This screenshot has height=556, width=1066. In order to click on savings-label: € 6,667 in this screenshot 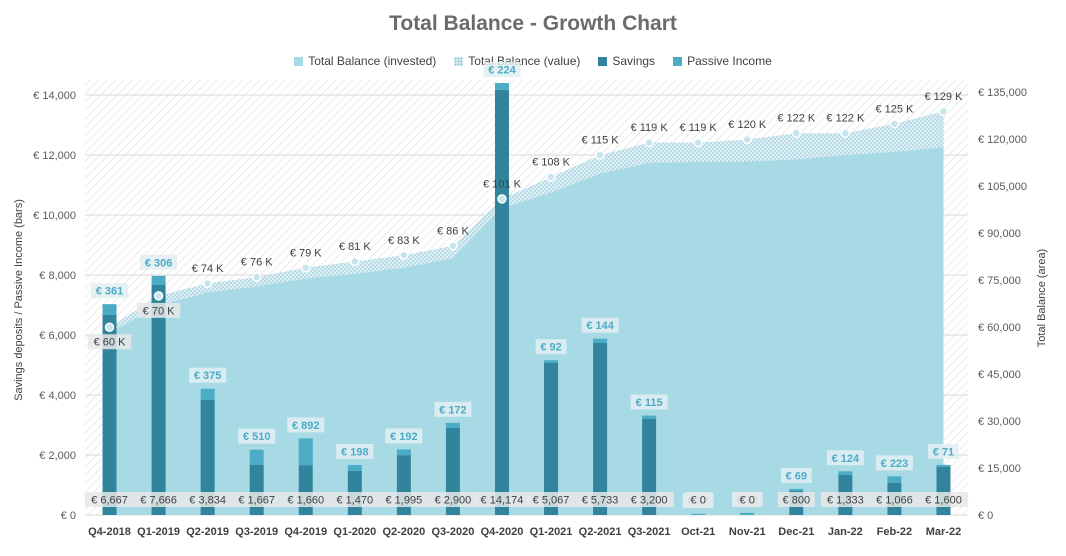, I will do `click(109, 501)`.